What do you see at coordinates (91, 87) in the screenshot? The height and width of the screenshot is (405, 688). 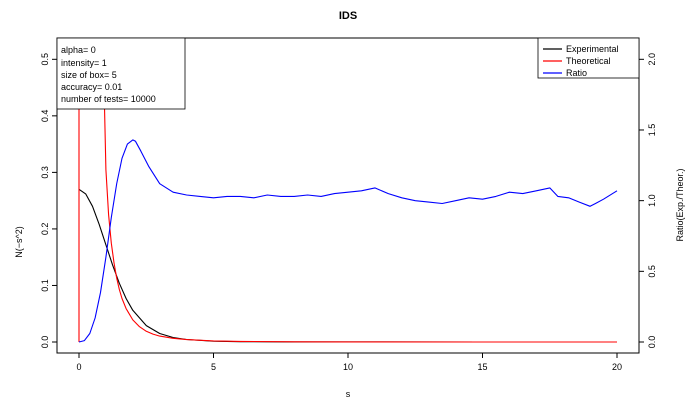 I see `info-line: accuracy= 0.01` at bounding box center [91, 87].